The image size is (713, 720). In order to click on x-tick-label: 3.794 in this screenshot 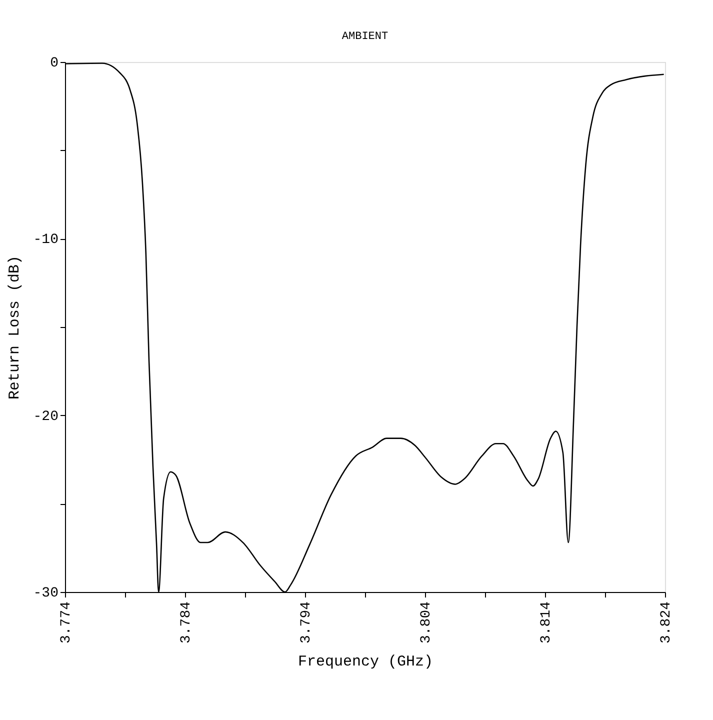, I will do `click(306, 623)`.